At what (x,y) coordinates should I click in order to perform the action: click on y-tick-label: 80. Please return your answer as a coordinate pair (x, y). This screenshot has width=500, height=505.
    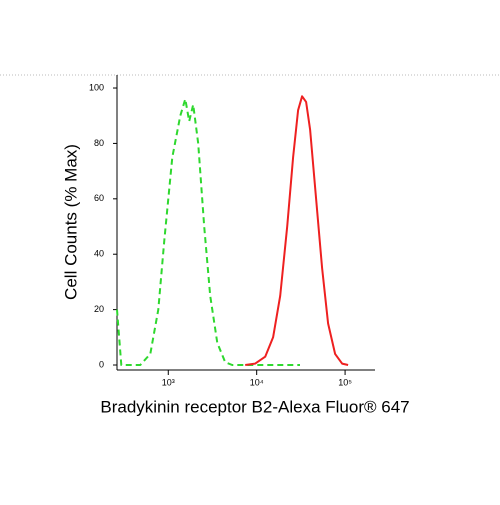
    Looking at the image, I should click on (99, 143).